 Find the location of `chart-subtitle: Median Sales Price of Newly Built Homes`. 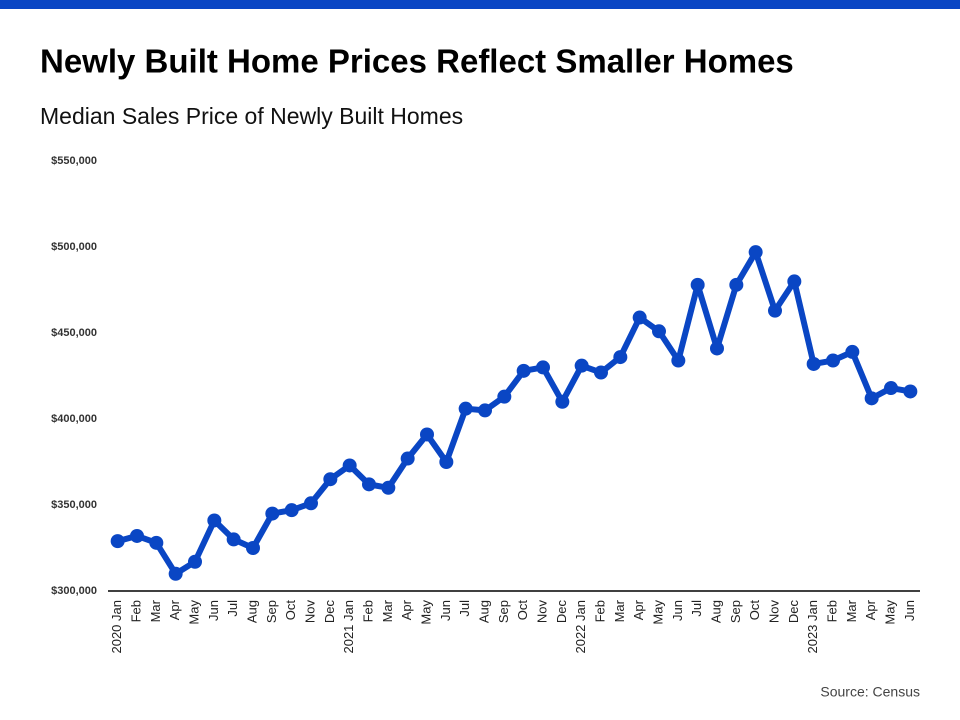

chart-subtitle: Median Sales Price of Newly Built Homes is located at coordinates (251, 116).